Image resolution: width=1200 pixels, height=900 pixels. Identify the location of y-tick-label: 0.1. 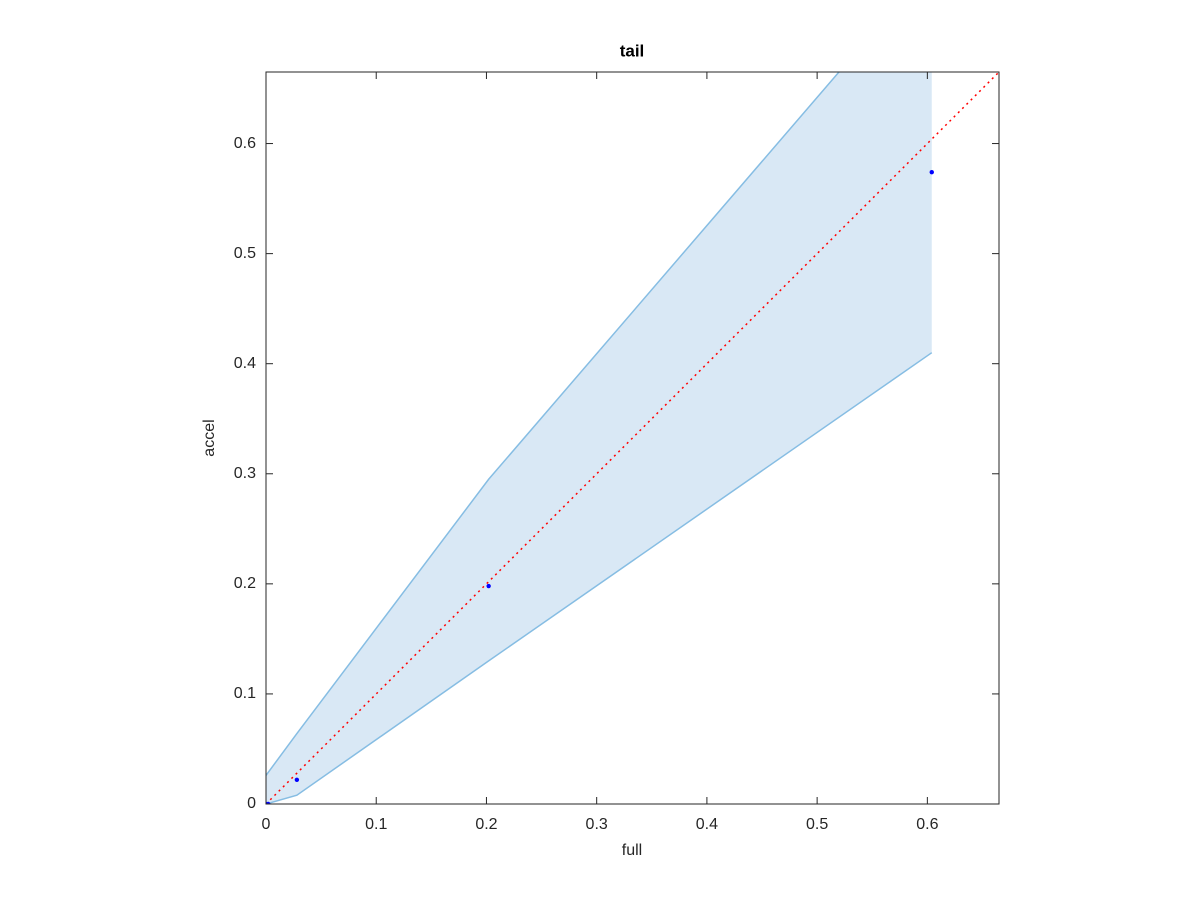
(245, 693).